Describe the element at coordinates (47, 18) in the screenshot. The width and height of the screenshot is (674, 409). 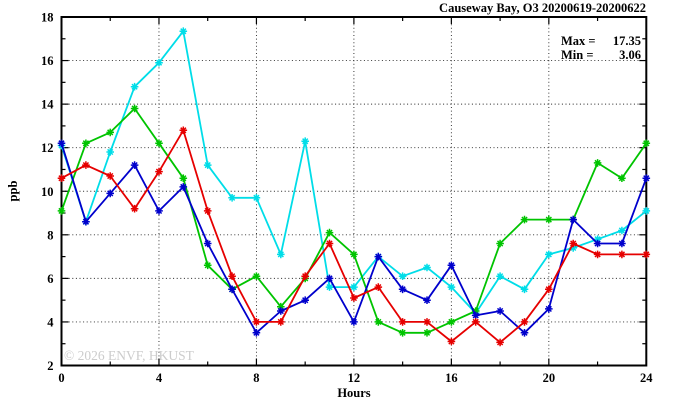
I see `ytick-label-18: 18` at that location.